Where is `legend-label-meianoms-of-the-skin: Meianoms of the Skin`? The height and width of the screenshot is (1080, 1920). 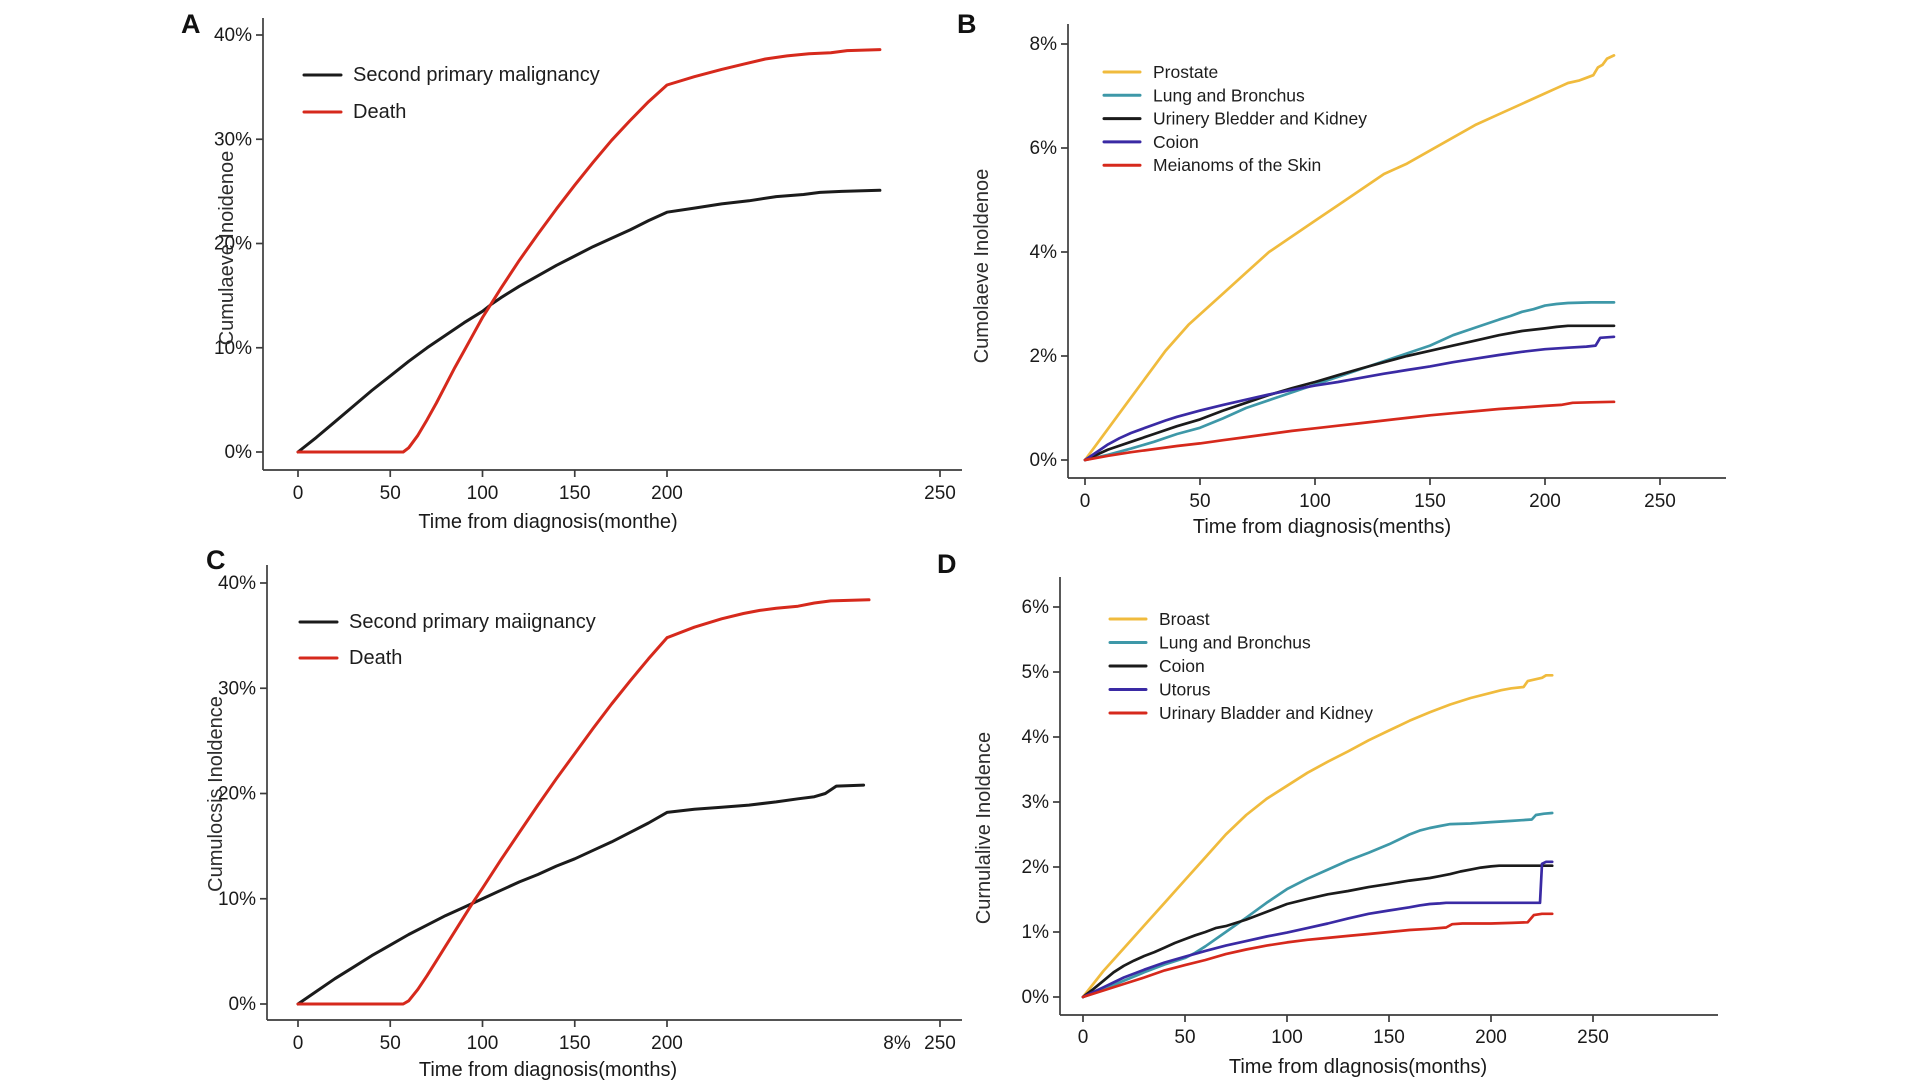 legend-label-meianoms-of-the-skin: Meianoms of the Skin is located at coordinates (1237, 165).